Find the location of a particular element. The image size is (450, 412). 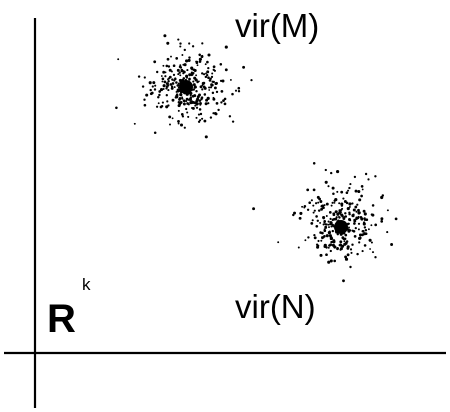

cluster-m-label: vir(M) is located at coordinates (277, 25).